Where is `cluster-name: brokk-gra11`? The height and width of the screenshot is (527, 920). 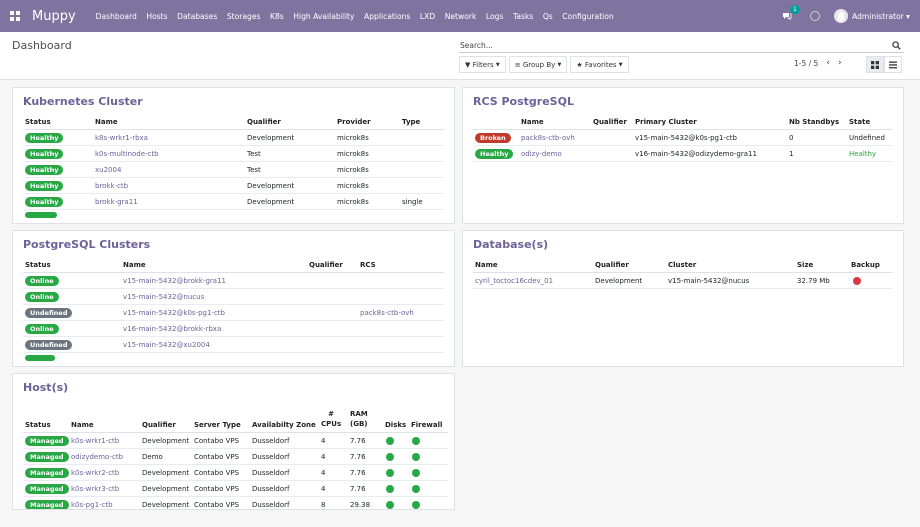
cluster-name: brokk-gra11 is located at coordinates (116, 202).